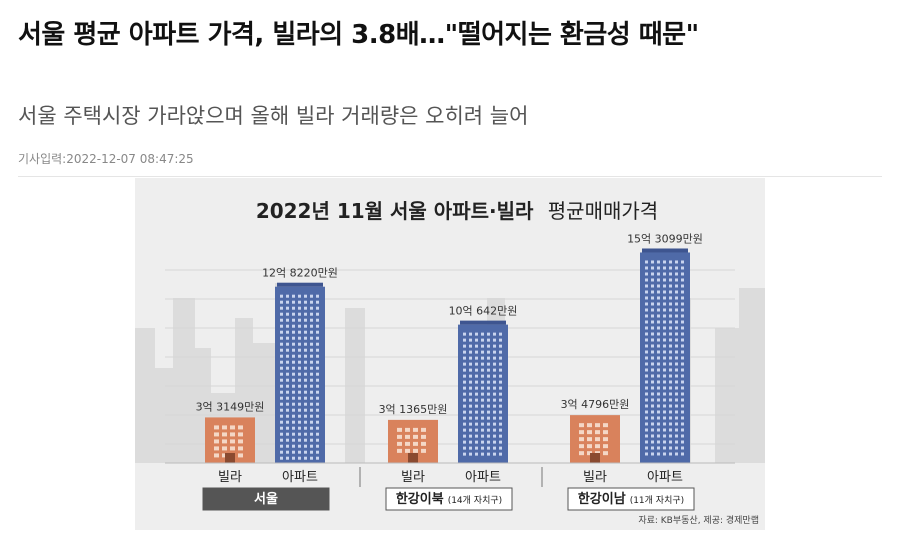 This screenshot has width=902, height=537. I want to click on chart-title: 2022년 11월 서울 아파트·빌라 평균매매가격, so click(457, 211).